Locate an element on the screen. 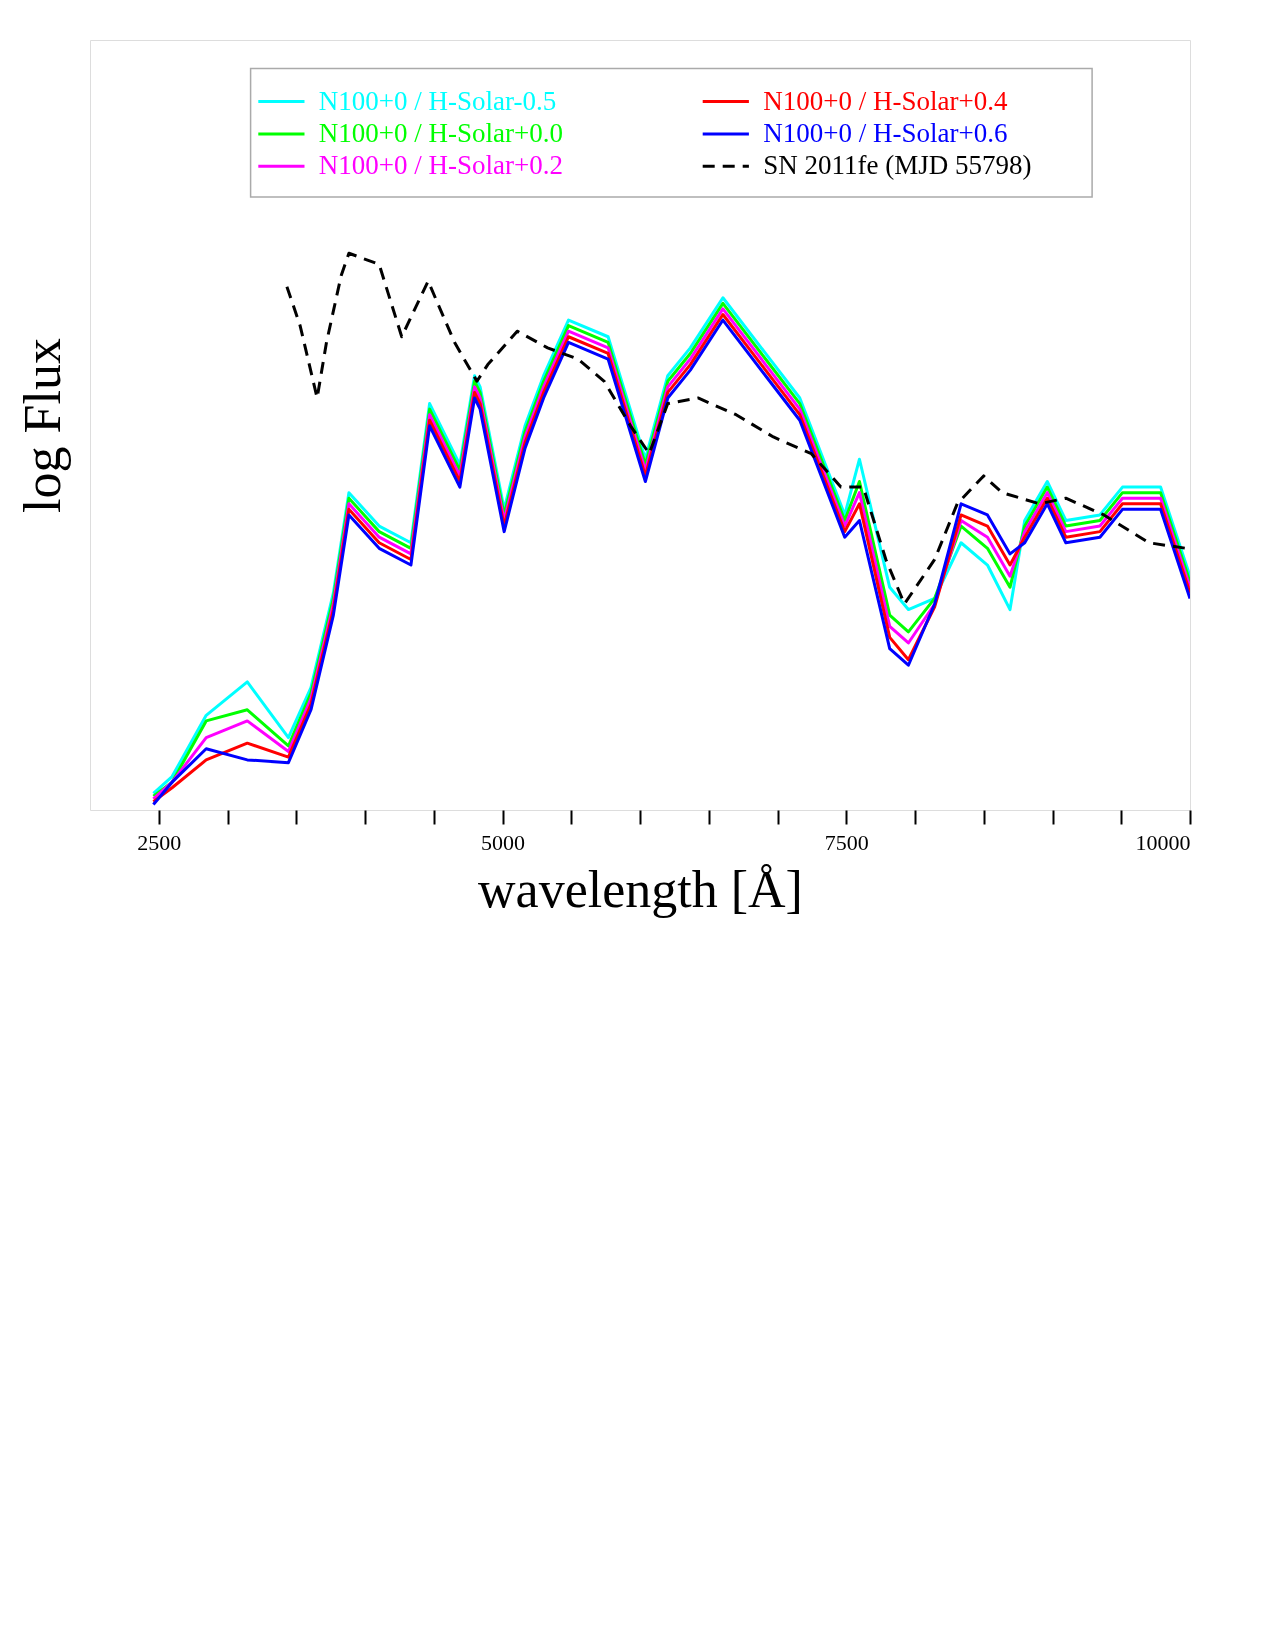  legend-label: N100+0 / H-Solar+0.4 is located at coordinates (885, 100).